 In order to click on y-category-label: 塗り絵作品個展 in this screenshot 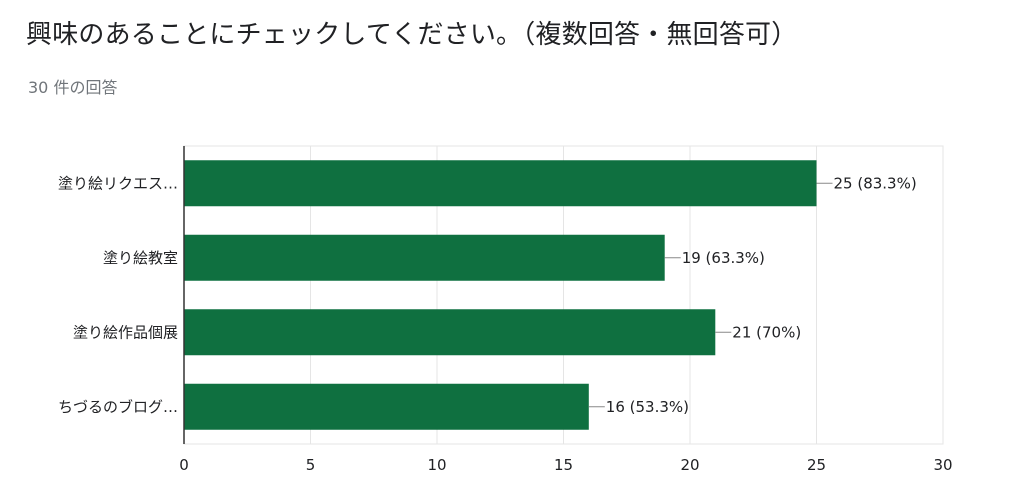, I will do `click(125, 332)`.